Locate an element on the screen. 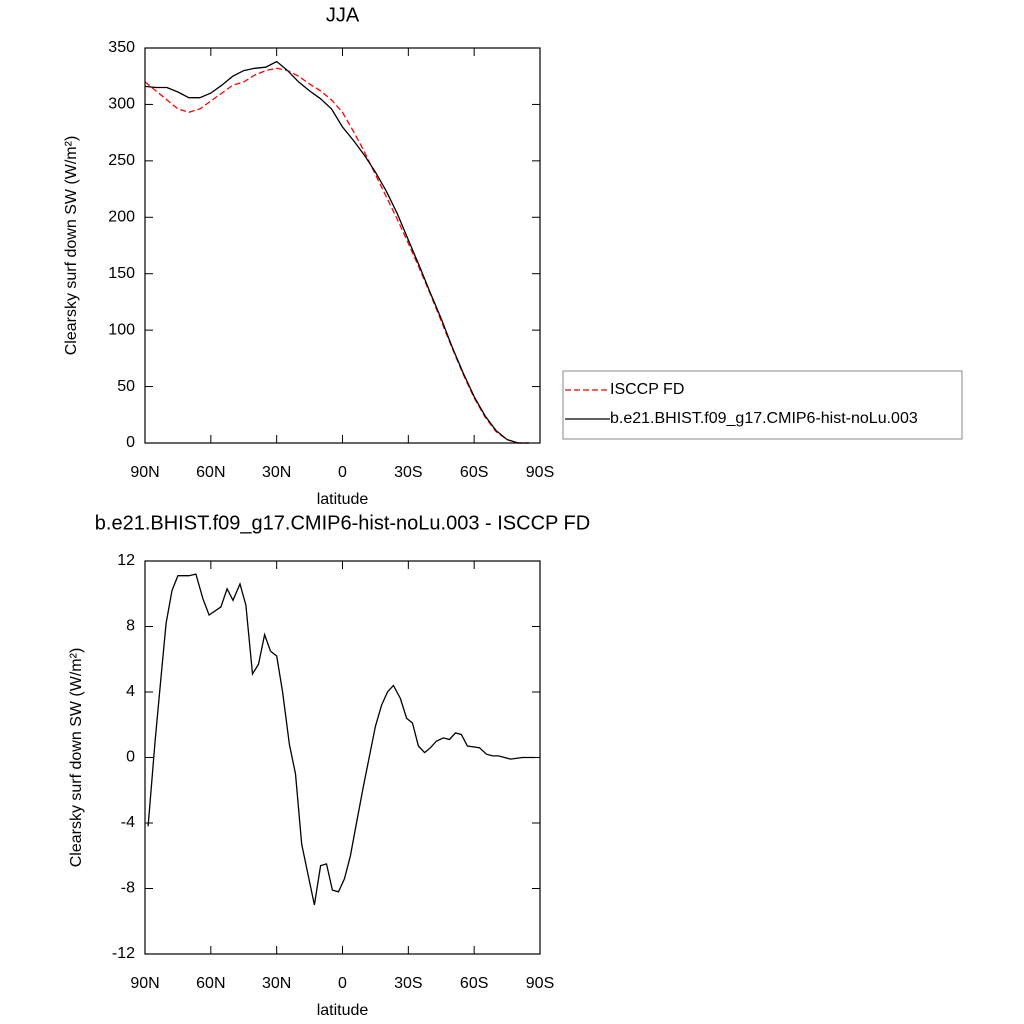 The image size is (1024, 1024). y-tick-label: 100 is located at coordinates (121, 329).